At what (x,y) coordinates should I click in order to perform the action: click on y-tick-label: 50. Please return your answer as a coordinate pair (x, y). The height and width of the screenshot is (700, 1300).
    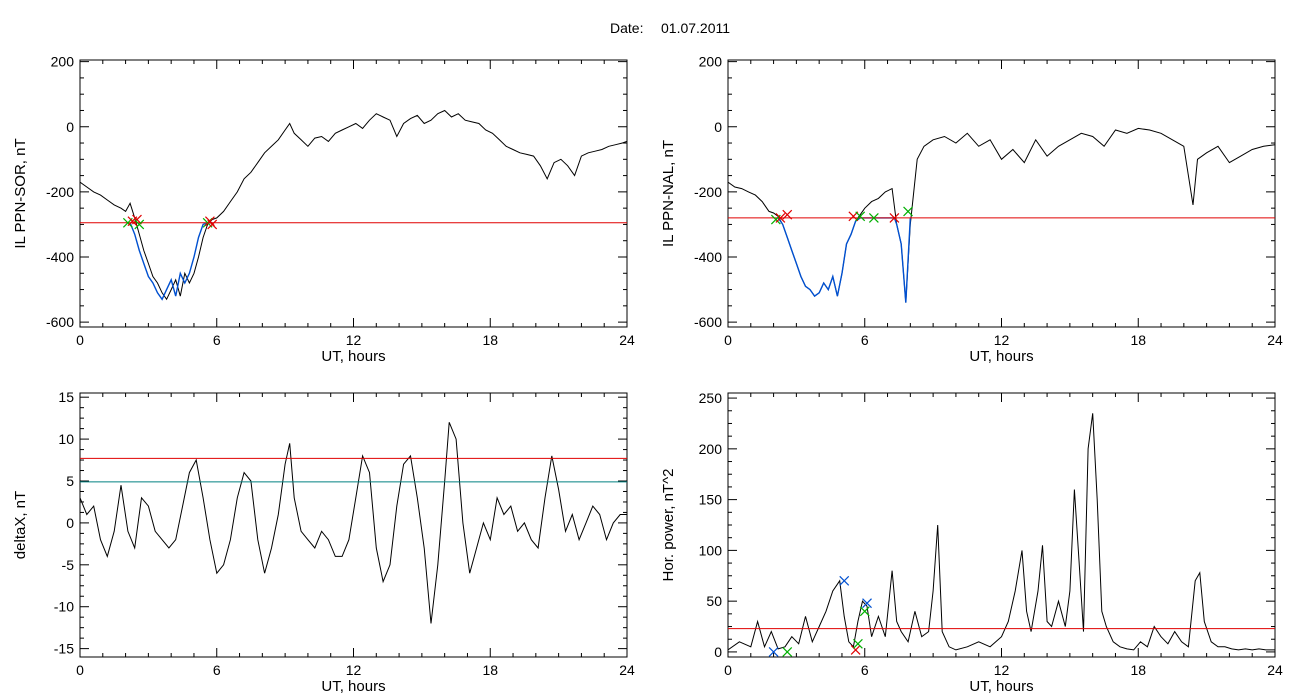
    Looking at the image, I should click on (714, 601).